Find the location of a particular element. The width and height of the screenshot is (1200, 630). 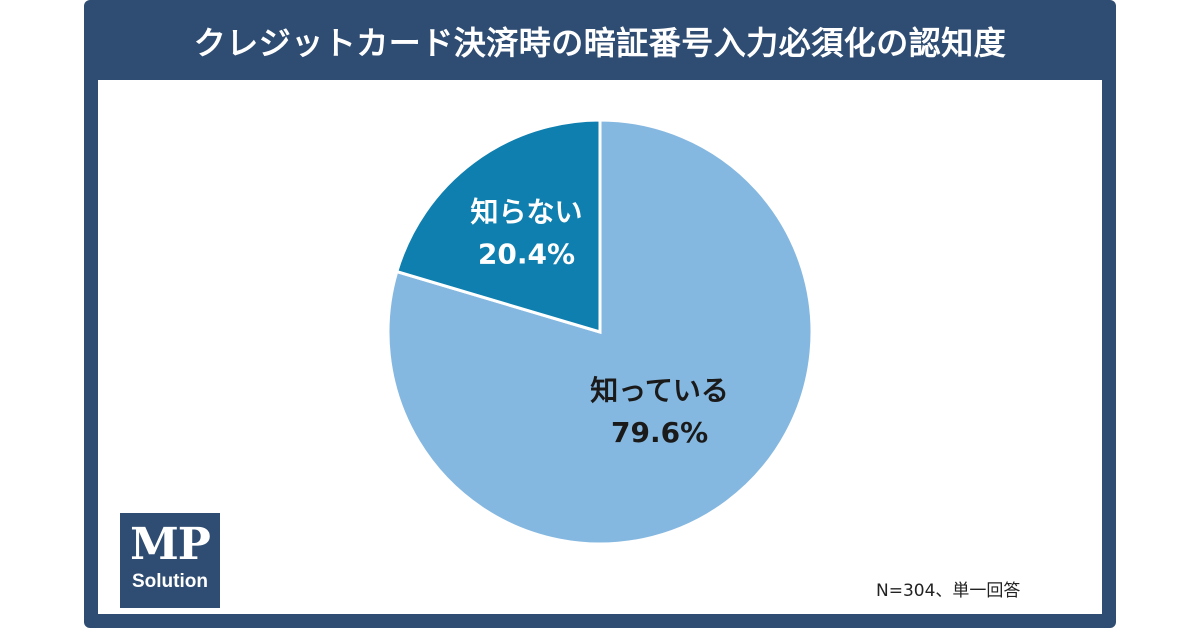

chart-title: クレジットカード決済時の暗証番号入力必須化の認知度 is located at coordinates (600, 43).